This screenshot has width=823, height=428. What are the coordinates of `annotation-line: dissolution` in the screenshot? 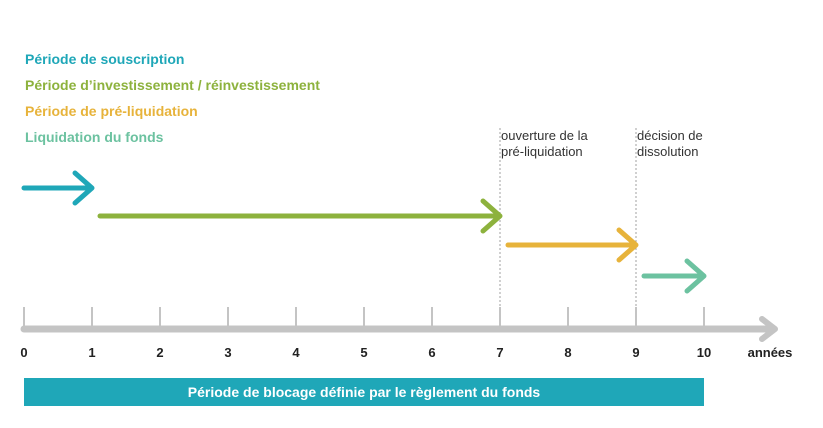 It's located at (668, 151).